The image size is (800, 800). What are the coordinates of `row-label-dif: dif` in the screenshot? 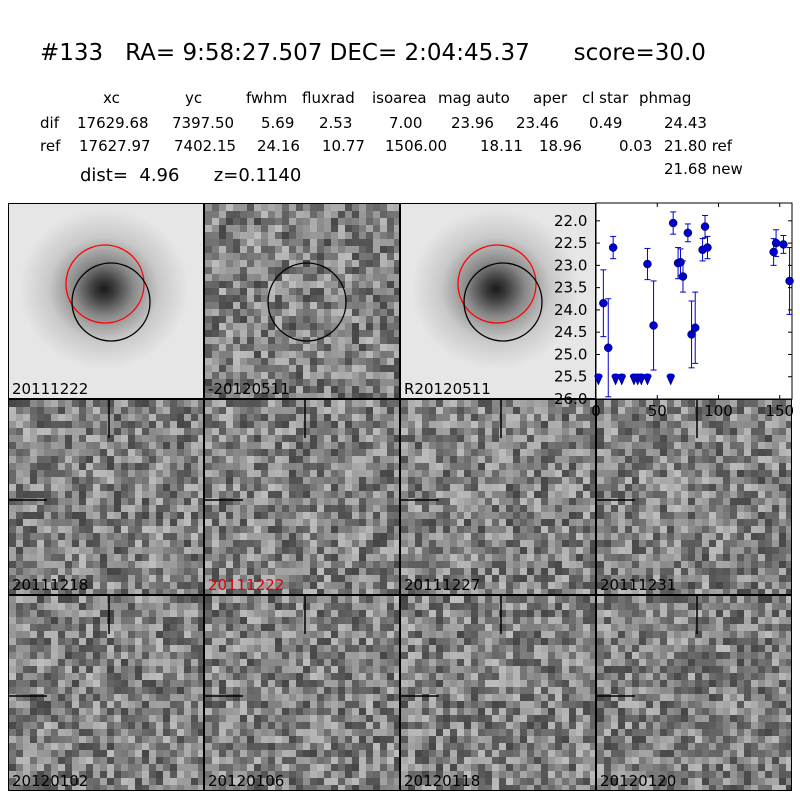 It's located at (49, 123).